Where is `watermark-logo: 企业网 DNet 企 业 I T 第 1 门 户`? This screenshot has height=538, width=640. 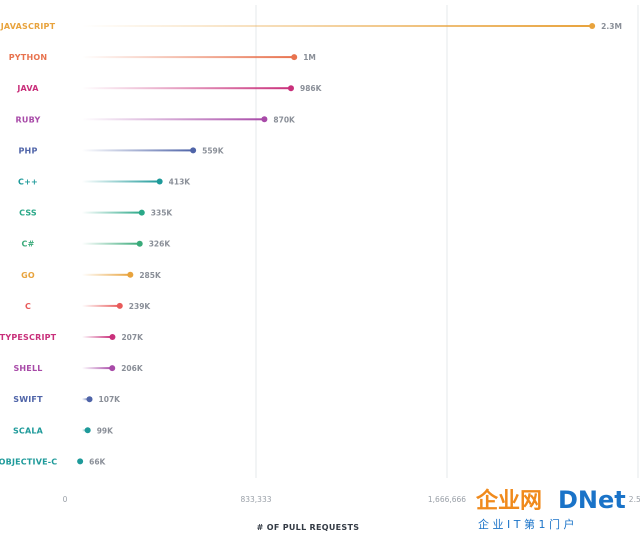
watermark-logo: 企业网 DNet 企 业 I T 第 1 门 户 is located at coordinates (550, 508).